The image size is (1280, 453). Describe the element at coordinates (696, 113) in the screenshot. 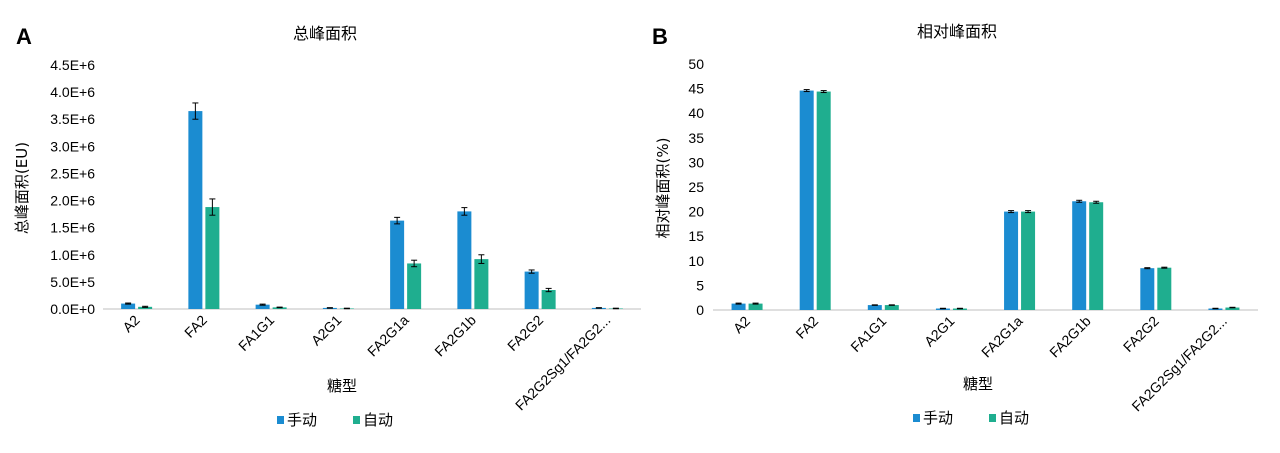

I see `y-tick-label: 40` at that location.